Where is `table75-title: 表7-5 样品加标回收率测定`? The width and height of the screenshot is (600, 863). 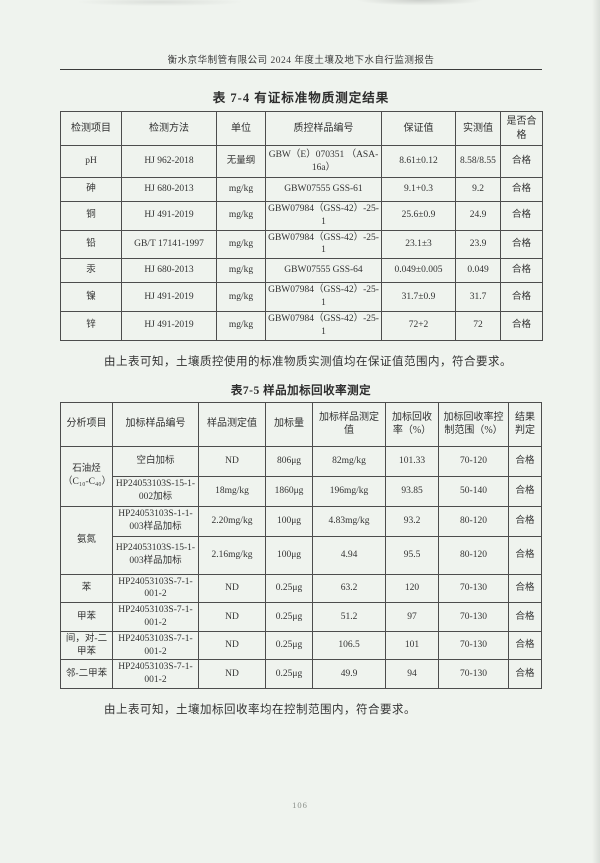 table75-title: 表7-5 样品加标回收率测定 is located at coordinates (301, 390).